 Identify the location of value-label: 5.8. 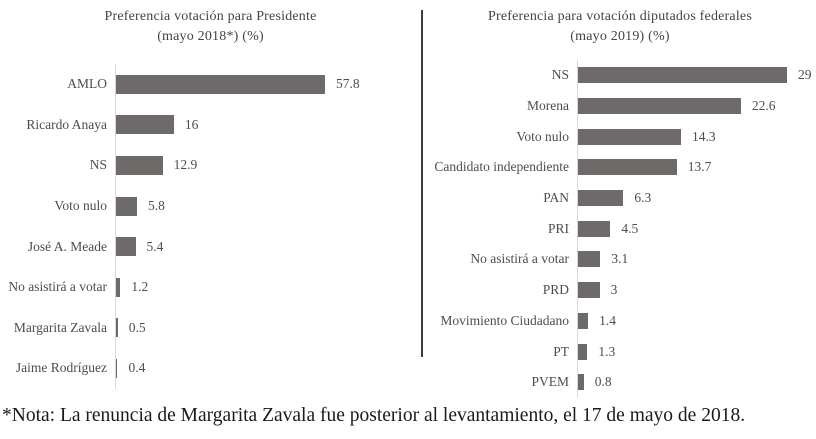
(156, 206).